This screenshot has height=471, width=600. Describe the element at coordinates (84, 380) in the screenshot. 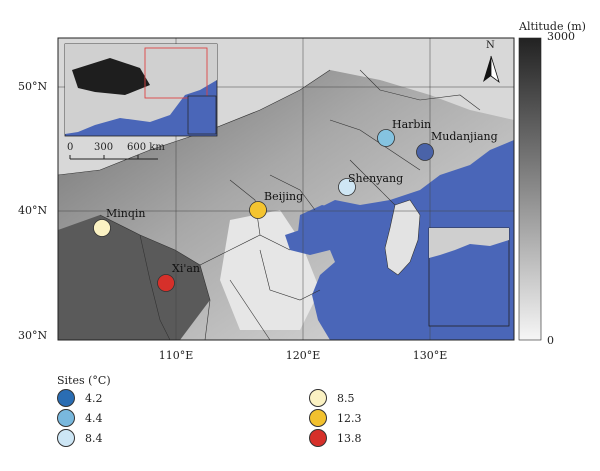

I see `sites-legend-title: Sites (°C)` at that location.